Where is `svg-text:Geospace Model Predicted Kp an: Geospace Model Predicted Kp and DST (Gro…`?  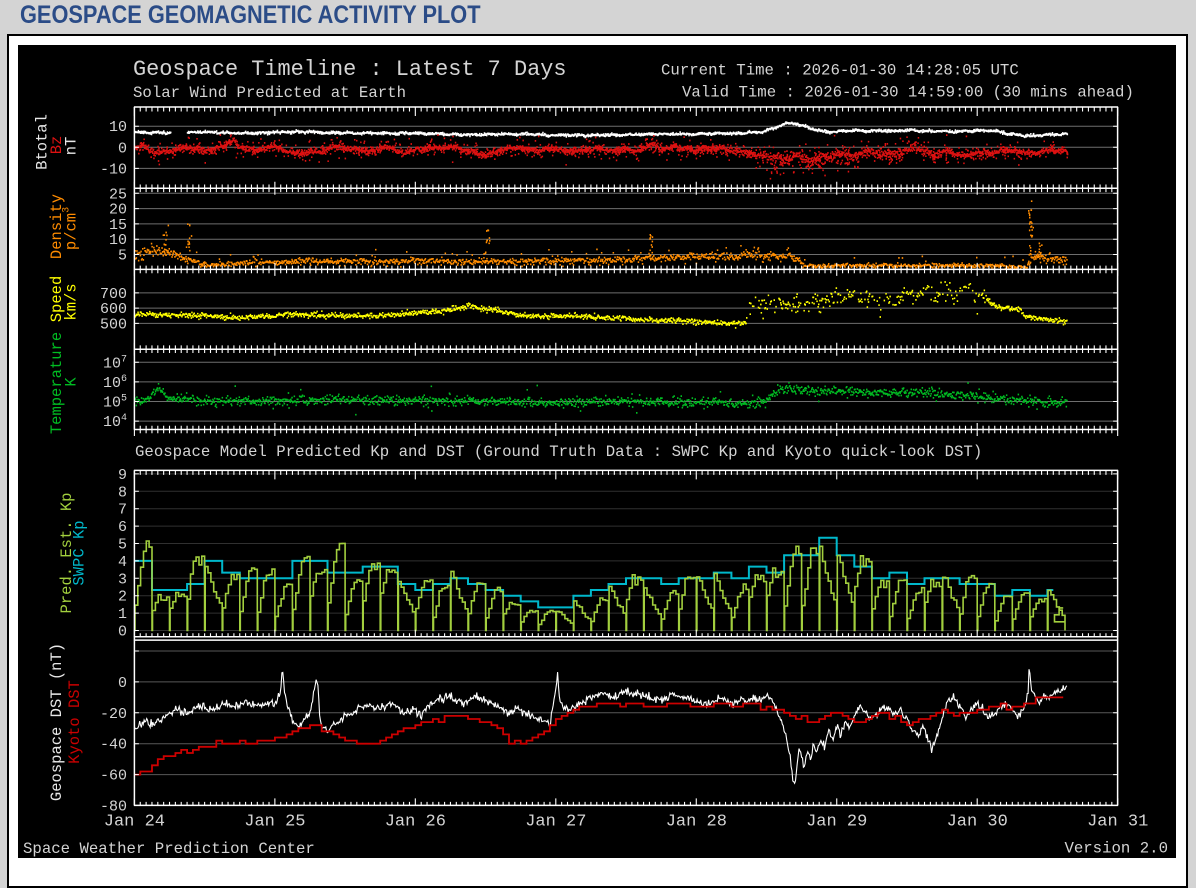
svg-text:Geospace Model Predicted Kp an: Geospace Model Predicted Kp and DST (Gro… is located at coordinates (558, 452).